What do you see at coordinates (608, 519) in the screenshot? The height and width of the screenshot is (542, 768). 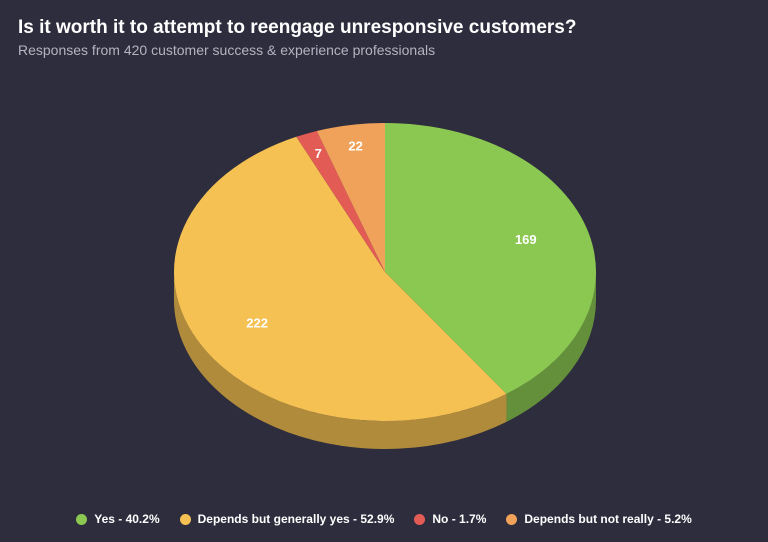 I see `legend-label: Depends but not really - 5.2%` at bounding box center [608, 519].